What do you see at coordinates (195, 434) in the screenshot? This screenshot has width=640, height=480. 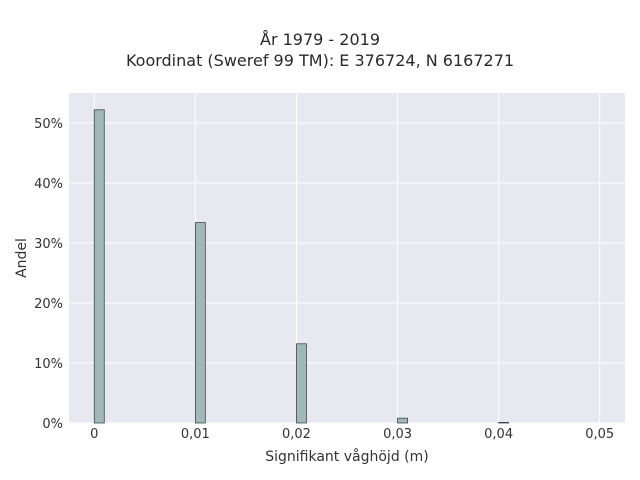 I see `x-tick-label: 0,01` at bounding box center [195, 434].